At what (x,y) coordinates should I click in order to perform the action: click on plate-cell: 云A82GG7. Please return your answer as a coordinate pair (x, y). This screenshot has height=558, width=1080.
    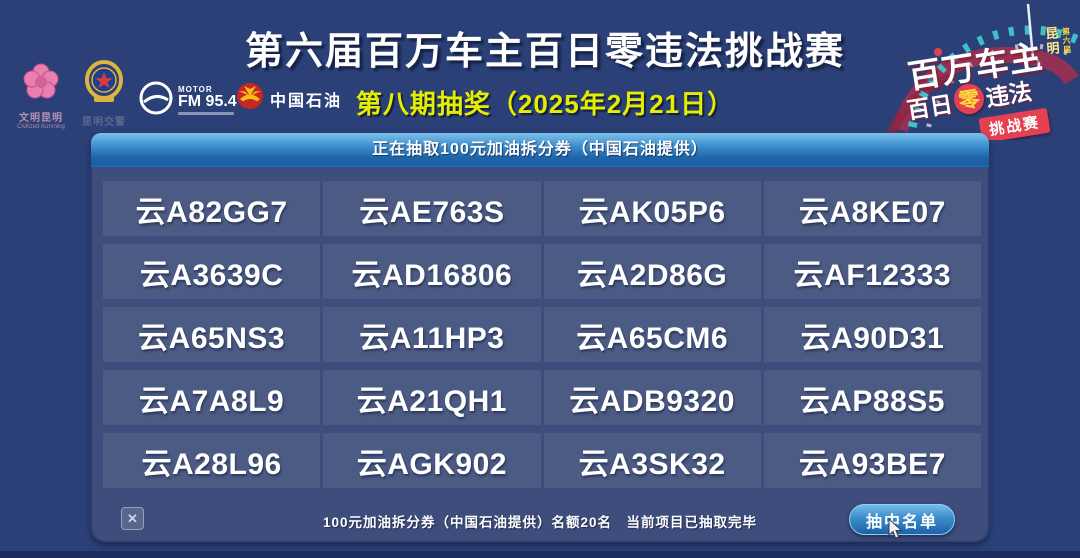
    Looking at the image, I should click on (212, 208).